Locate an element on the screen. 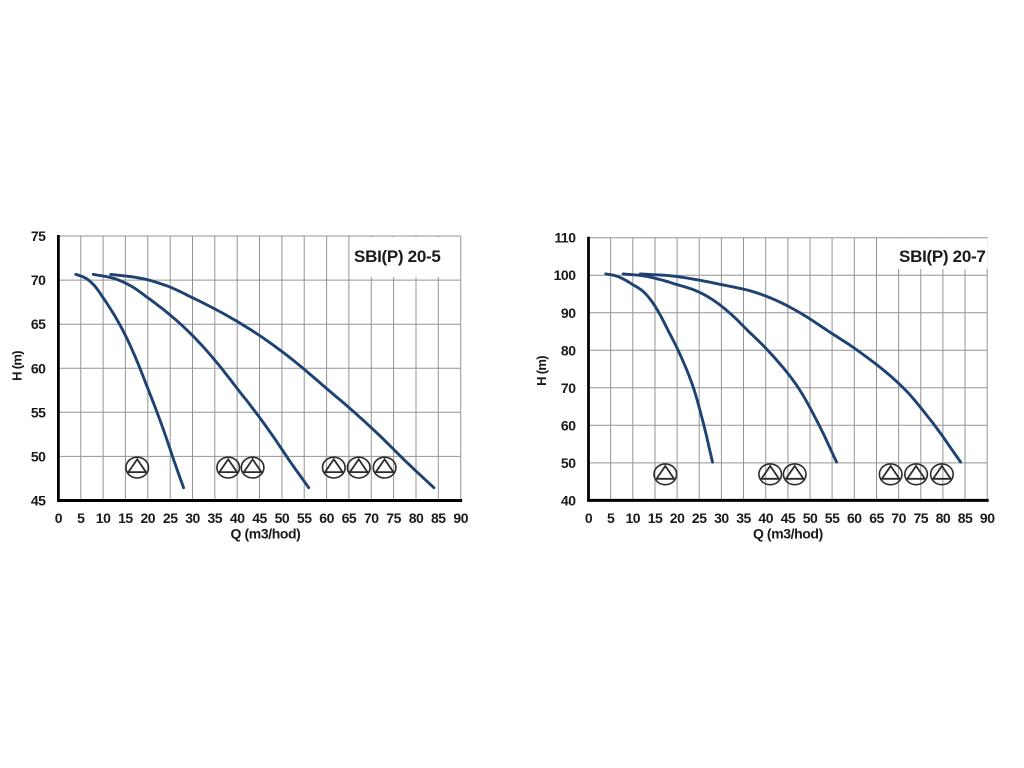 The width and height of the screenshot is (1024, 768). svg-text: 100 is located at coordinates (565, 275).